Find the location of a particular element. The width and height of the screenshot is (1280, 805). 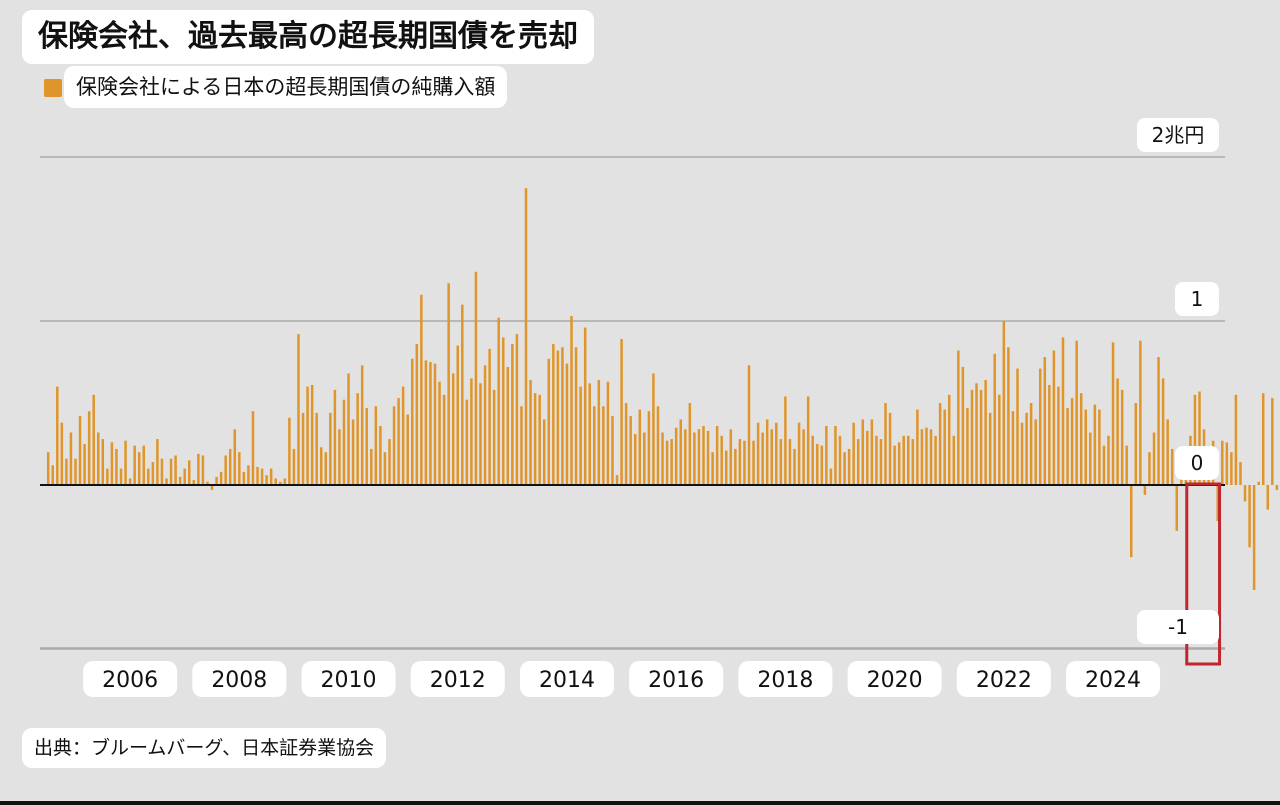

highlight-box is located at coordinates (1203, 574).